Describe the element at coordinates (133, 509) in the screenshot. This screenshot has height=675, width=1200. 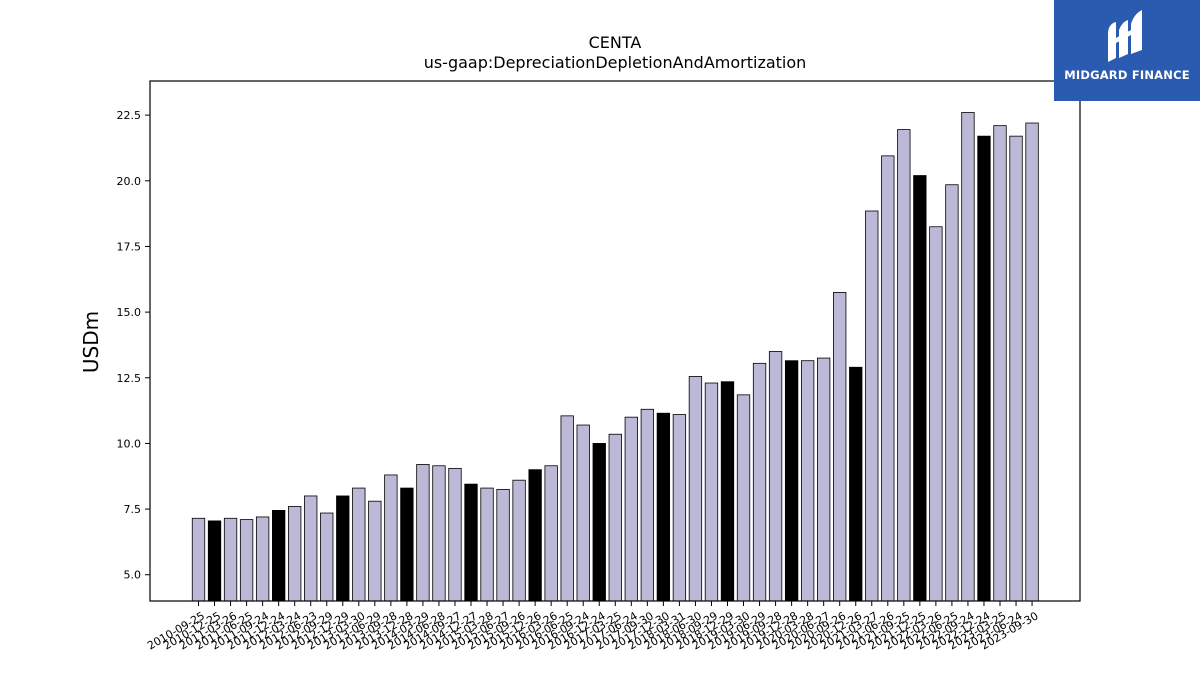
I see `y-tick-label: 7.5` at that location.